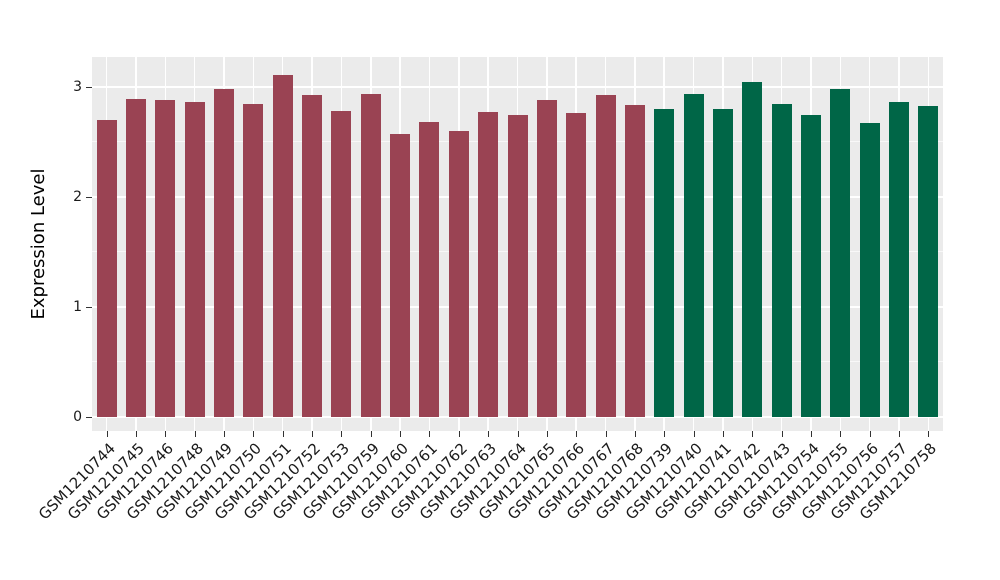 The height and width of the screenshot is (580, 1000). Describe the element at coordinates (77, 307) in the screenshot. I see `y-tick-label: 1` at that location.